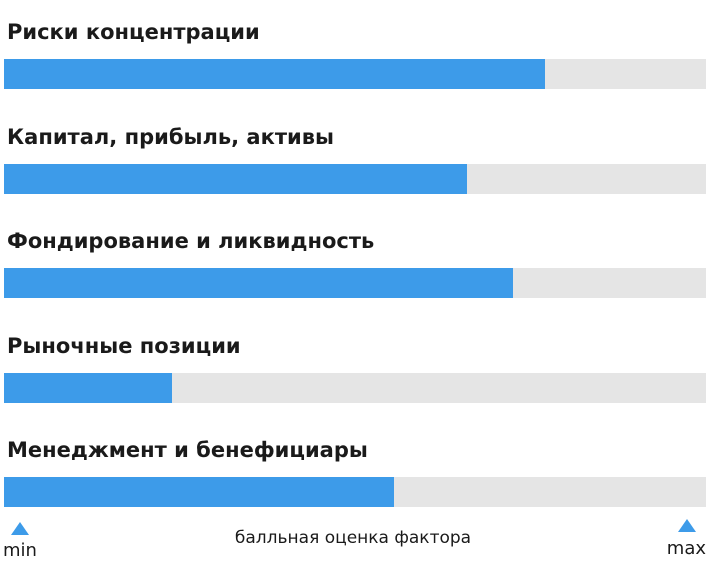 Image resolution: width=706 pixels, height=566 pixels. Describe the element at coordinates (191, 241) in the screenshot. I see `factor-label: Фондирование и ликвидность` at that location.